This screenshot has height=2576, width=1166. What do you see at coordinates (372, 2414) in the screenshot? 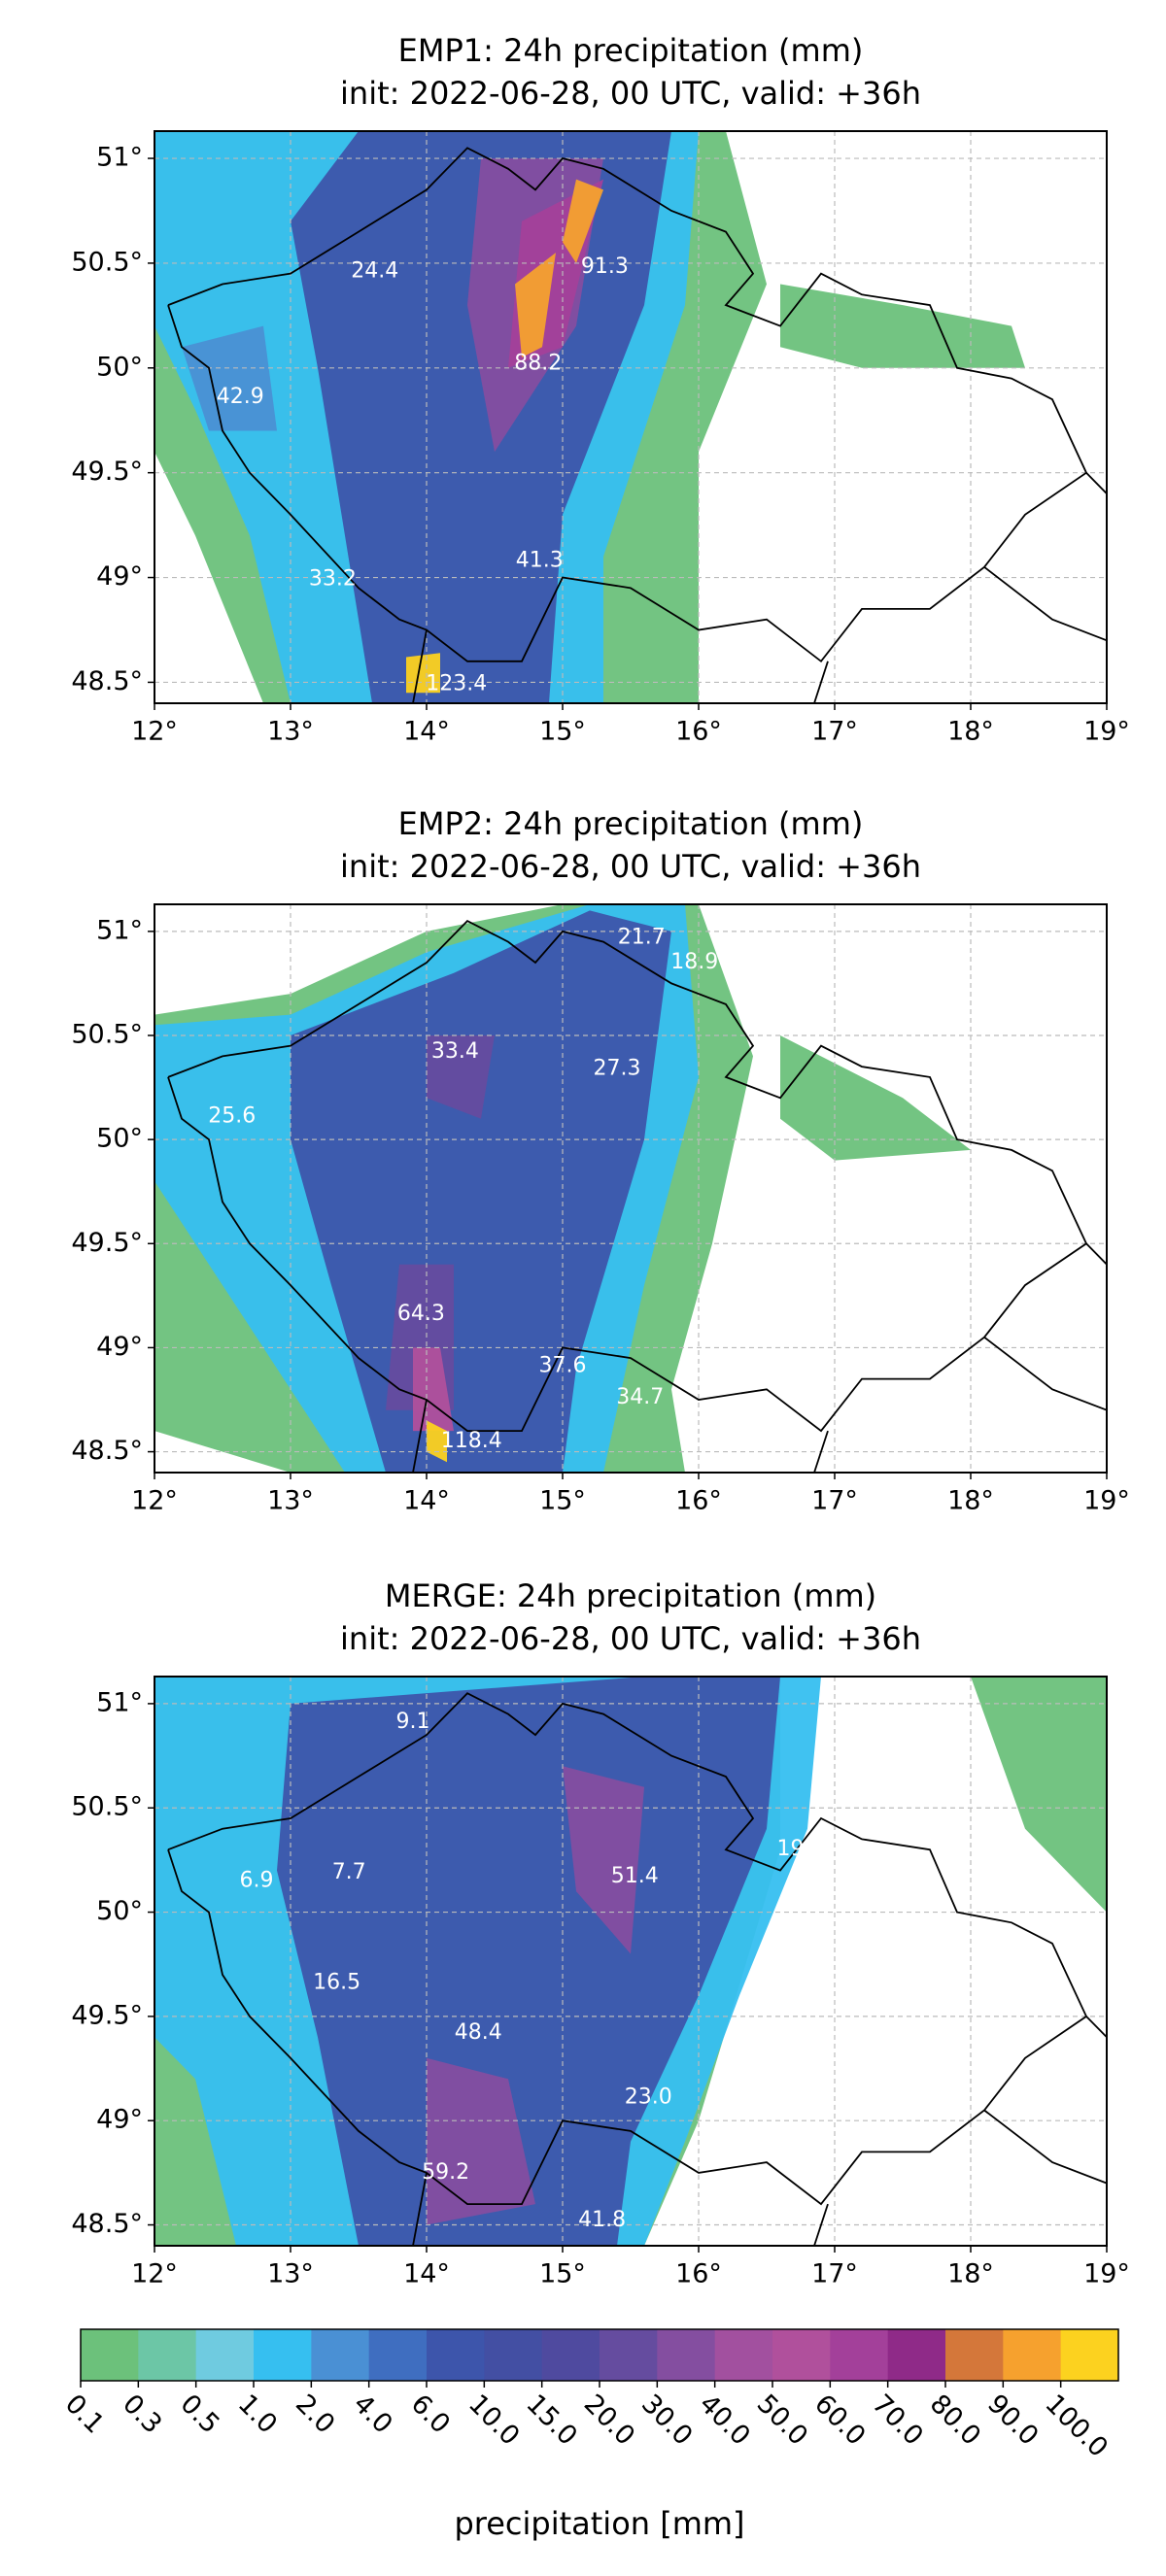
I see `colorbar-tick-label: 4.0` at bounding box center [372, 2414].